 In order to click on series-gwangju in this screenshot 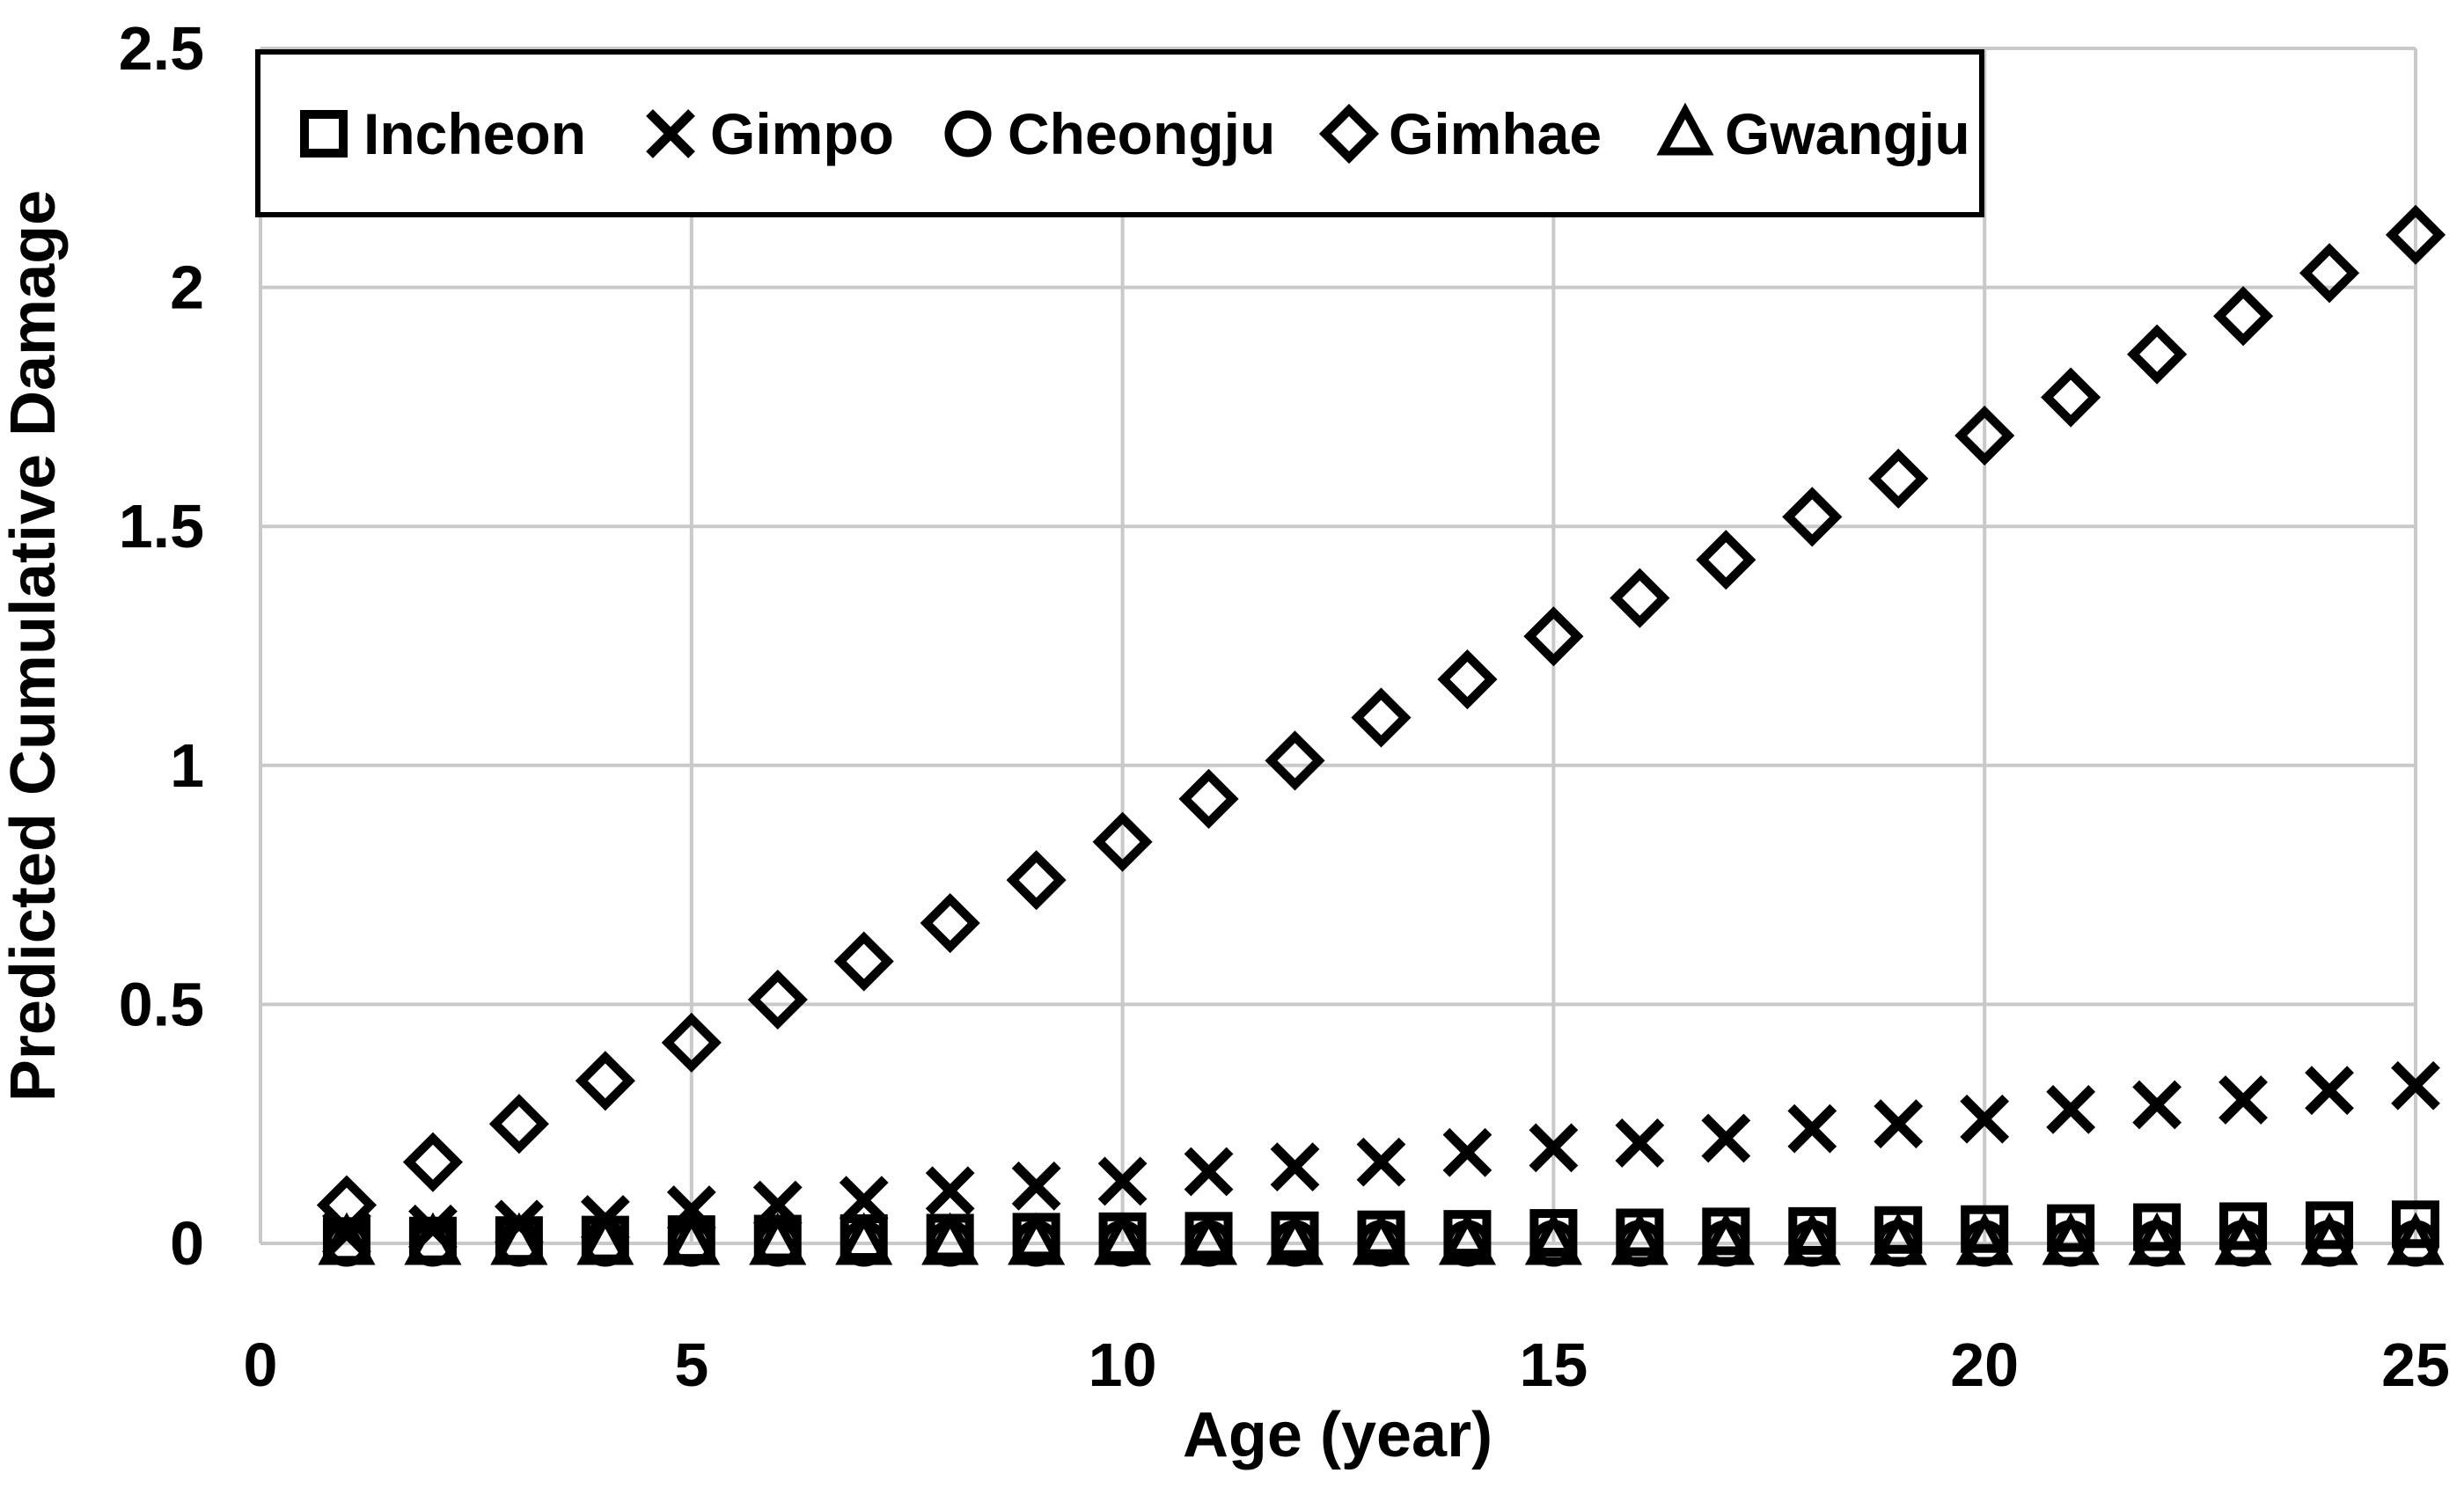, I will do `click(1381, 1238)`.